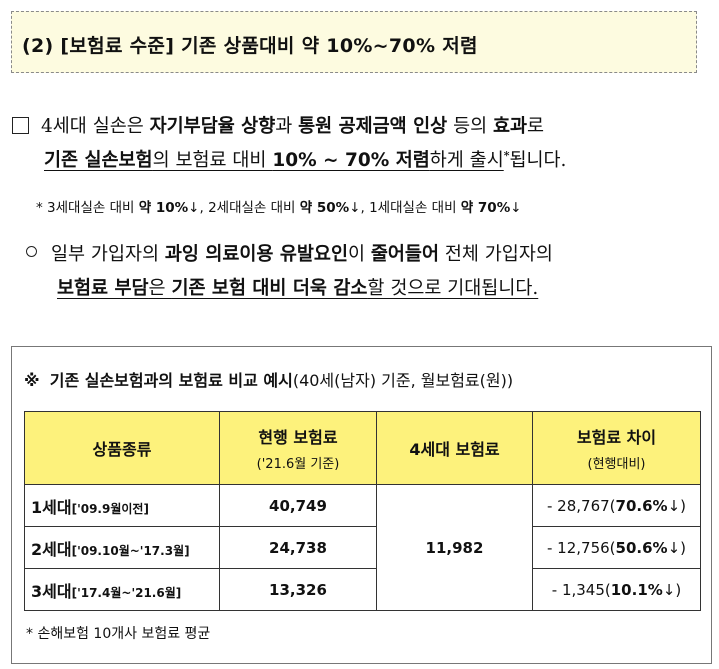 This screenshot has height=669, width=719. I want to click on emphasis: 약 10%, so click(163, 208).